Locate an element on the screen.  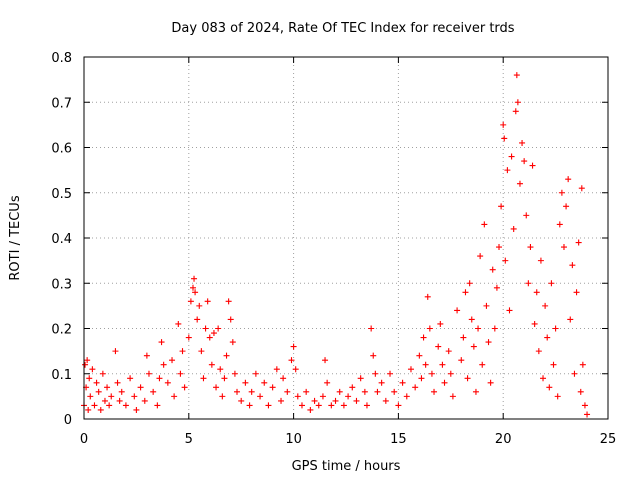
y-tick-label: 0 is located at coordinates (68, 420).